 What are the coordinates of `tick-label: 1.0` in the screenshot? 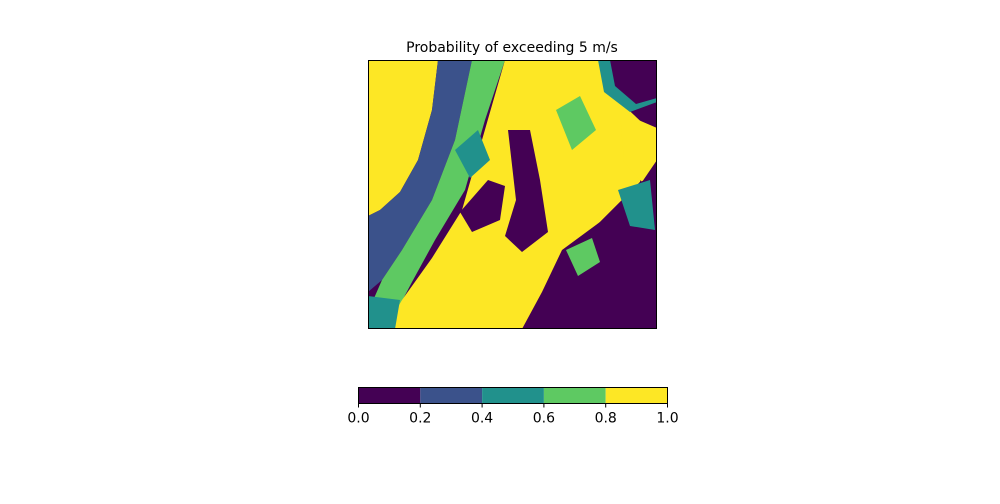 It's located at (667, 419).